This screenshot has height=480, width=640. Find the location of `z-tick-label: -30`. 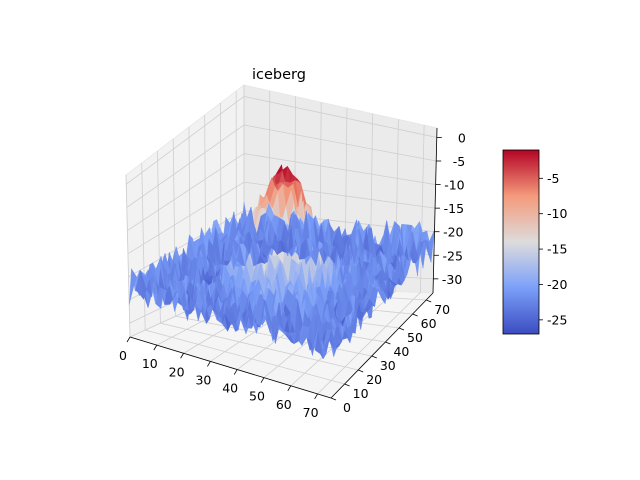

z-tick-label: -30 is located at coordinates (452, 279).